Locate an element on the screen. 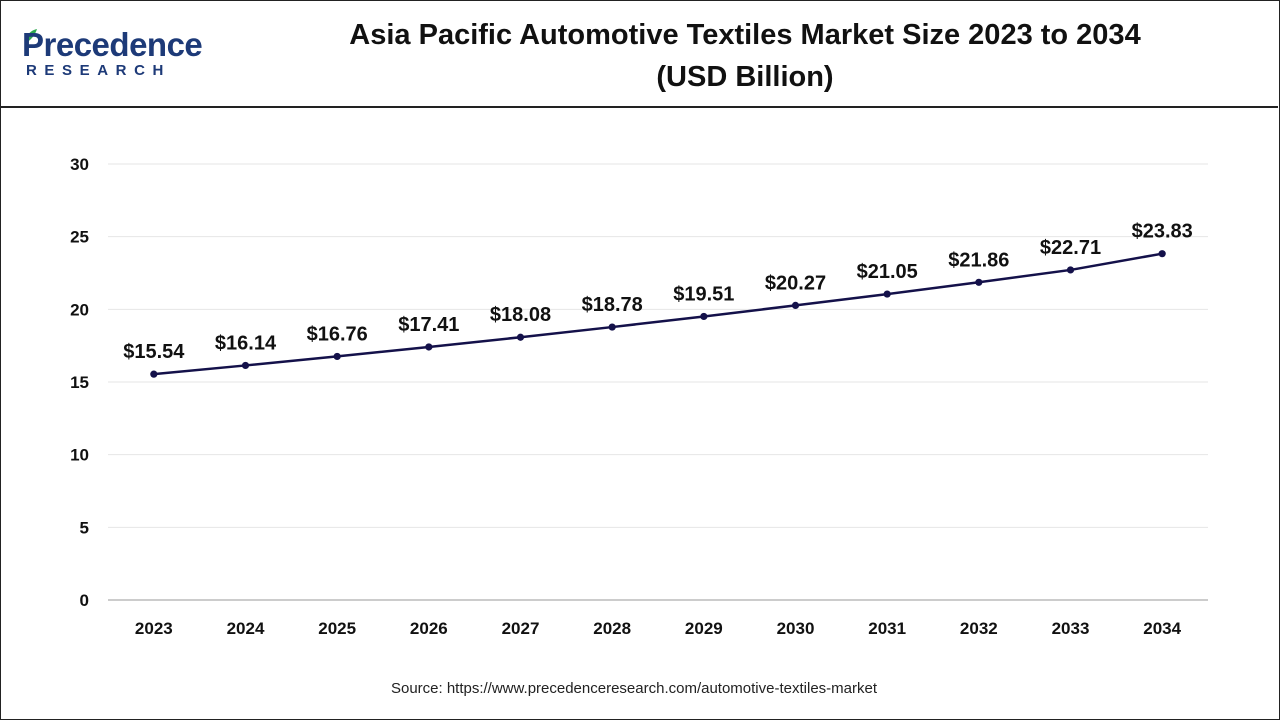  x-tick-label: 2023 is located at coordinates (154, 628).